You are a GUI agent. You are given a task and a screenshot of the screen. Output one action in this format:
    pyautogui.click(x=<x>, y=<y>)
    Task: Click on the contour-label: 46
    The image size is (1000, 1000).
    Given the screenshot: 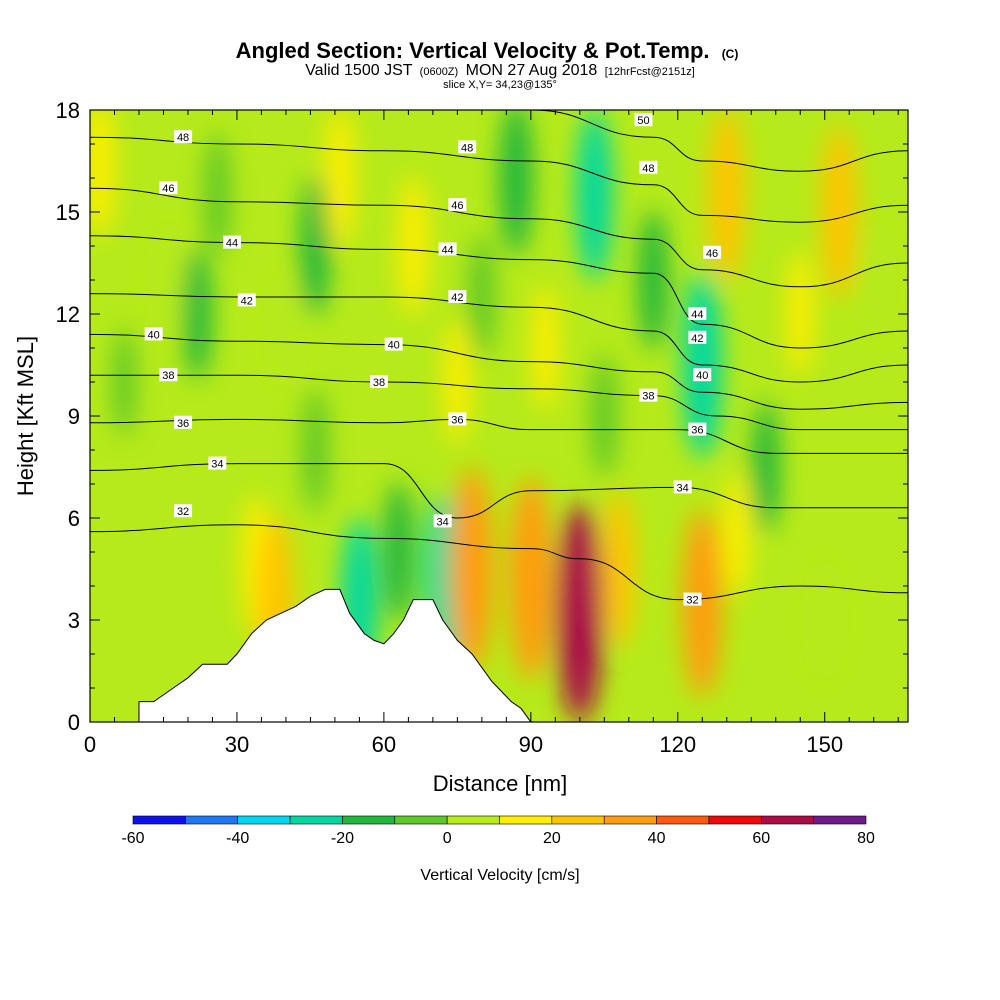 What is the action you would take?
    pyautogui.click(x=168, y=188)
    